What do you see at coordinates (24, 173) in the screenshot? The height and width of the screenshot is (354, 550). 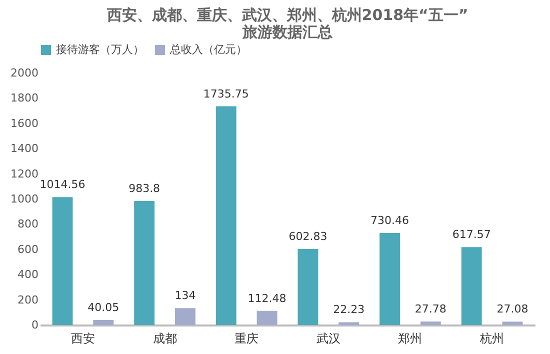 I see `y-tick-label: 1200` at bounding box center [24, 173].